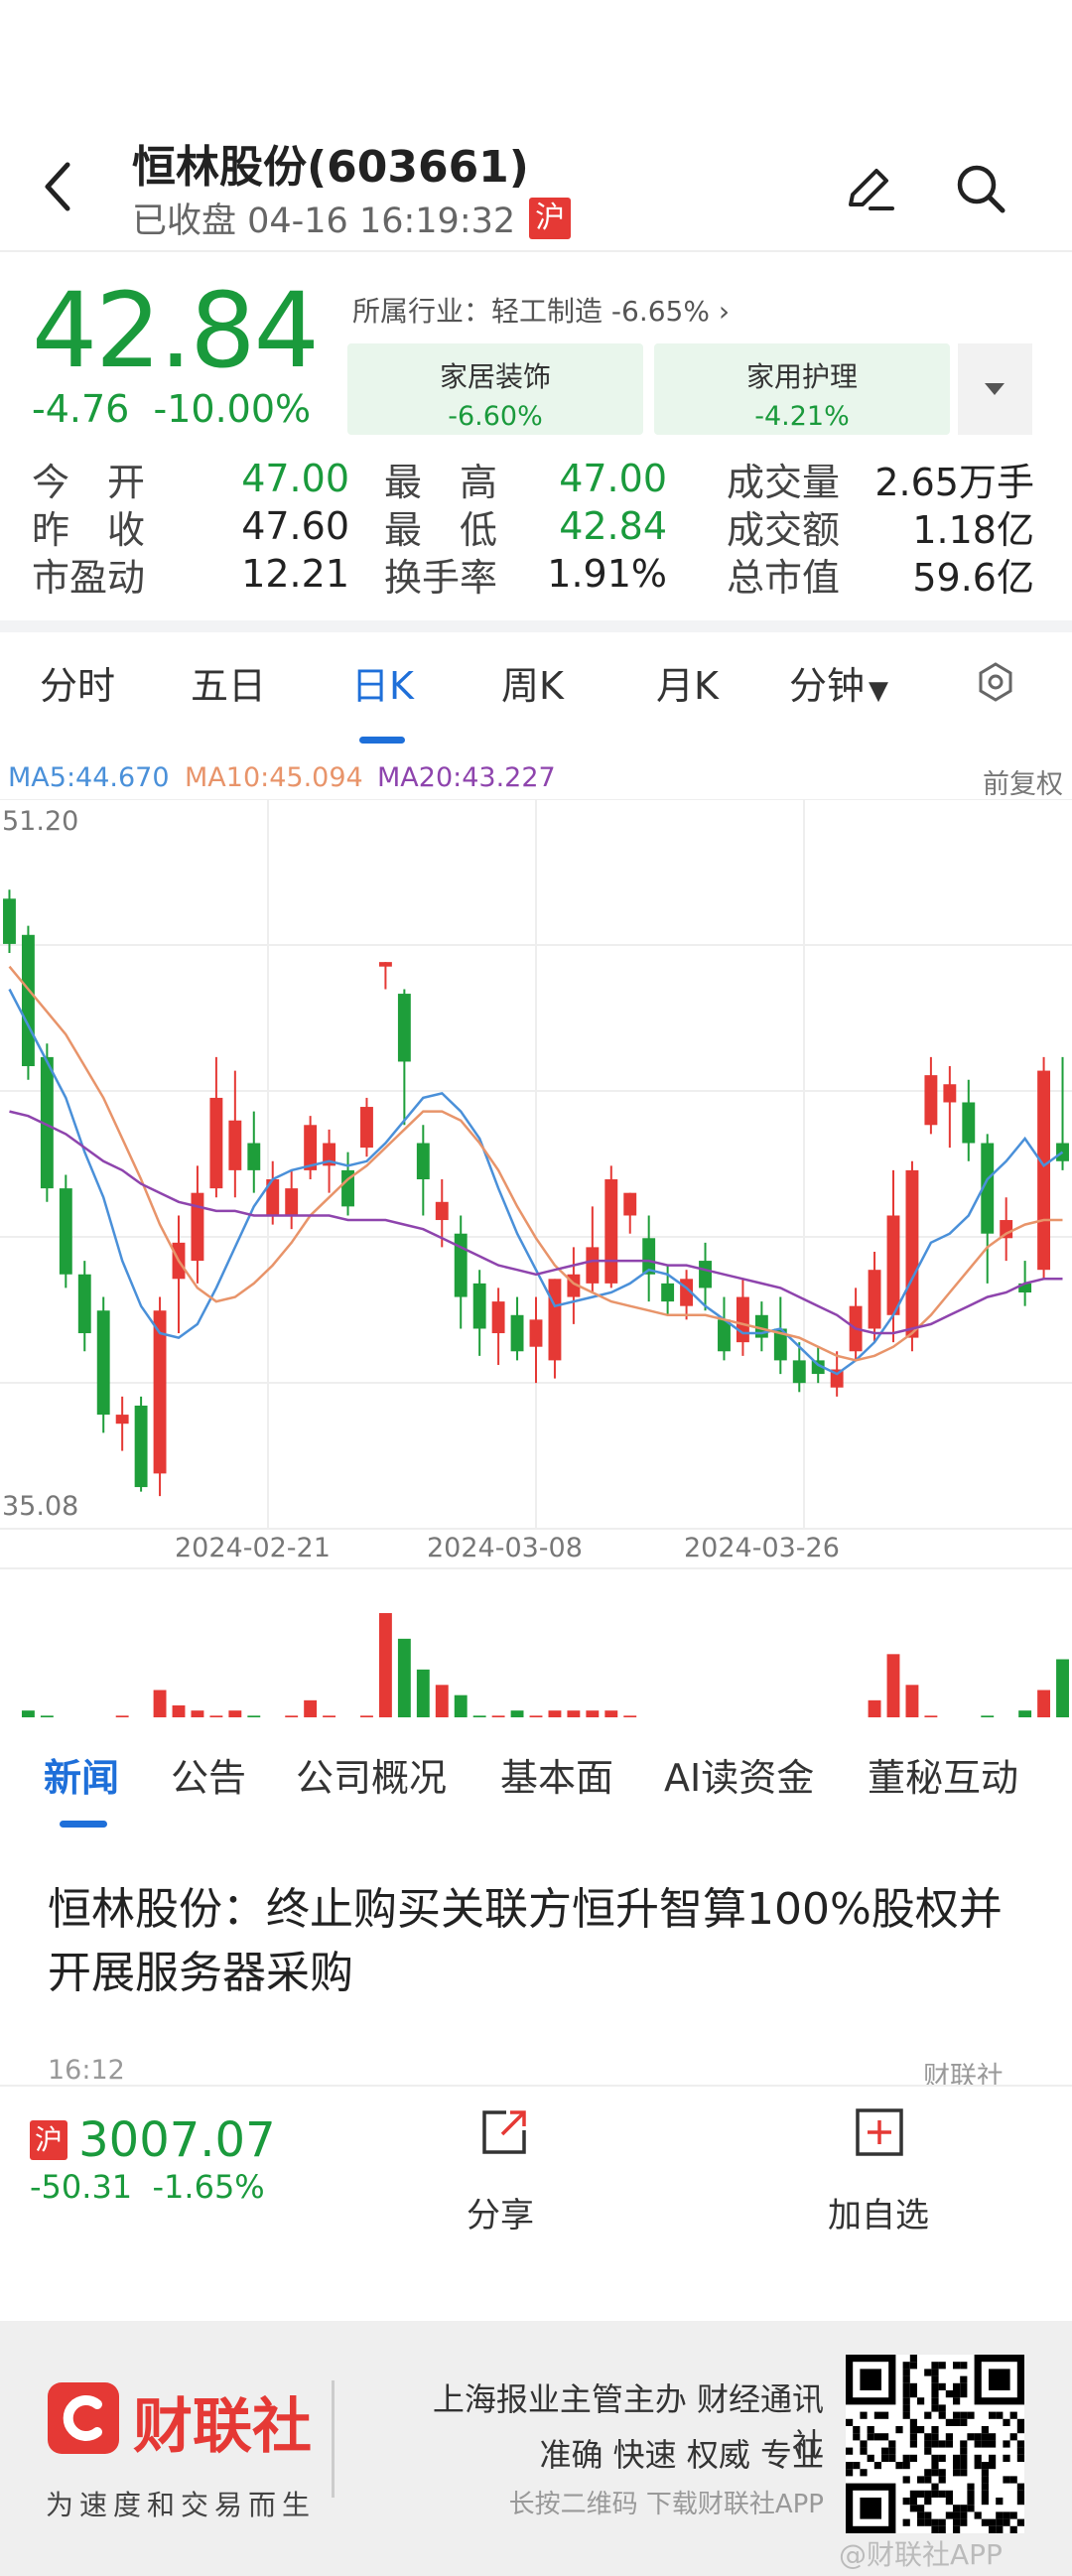 The height and width of the screenshot is (2576, 1072). What do you see at coordinates (495, 376) in the screenshot?
I see `sector-name: 家居装饰` at bounding box center [495, 376].